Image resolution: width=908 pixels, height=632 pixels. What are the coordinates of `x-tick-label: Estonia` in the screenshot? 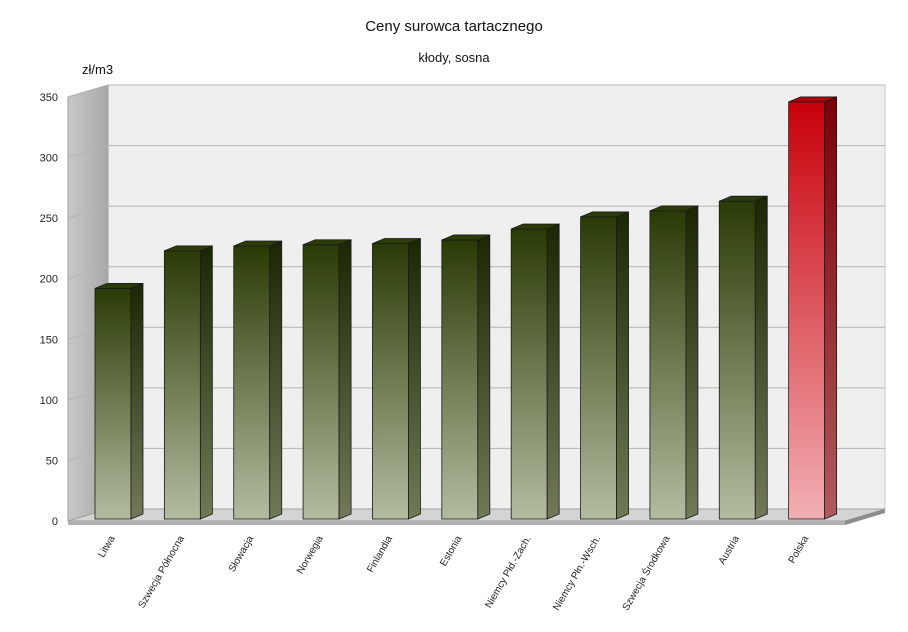 It's located at (451, 551).